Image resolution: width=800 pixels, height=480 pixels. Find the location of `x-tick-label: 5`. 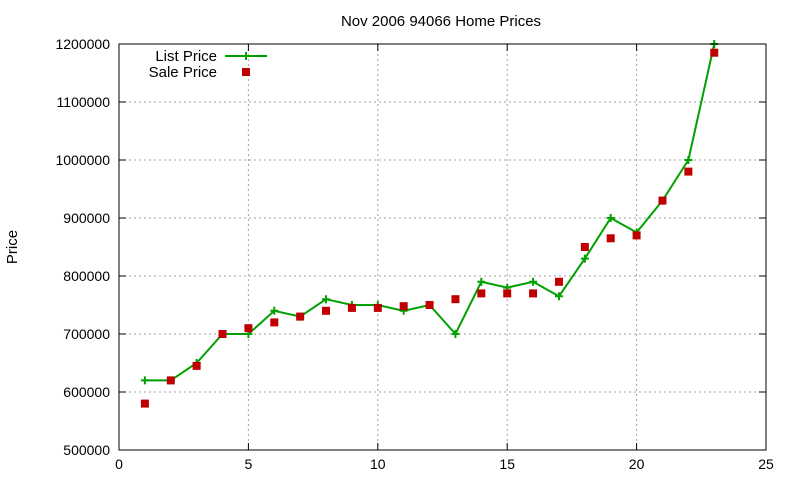

x-tick-label: 5 is located at coordinates (249, 464).